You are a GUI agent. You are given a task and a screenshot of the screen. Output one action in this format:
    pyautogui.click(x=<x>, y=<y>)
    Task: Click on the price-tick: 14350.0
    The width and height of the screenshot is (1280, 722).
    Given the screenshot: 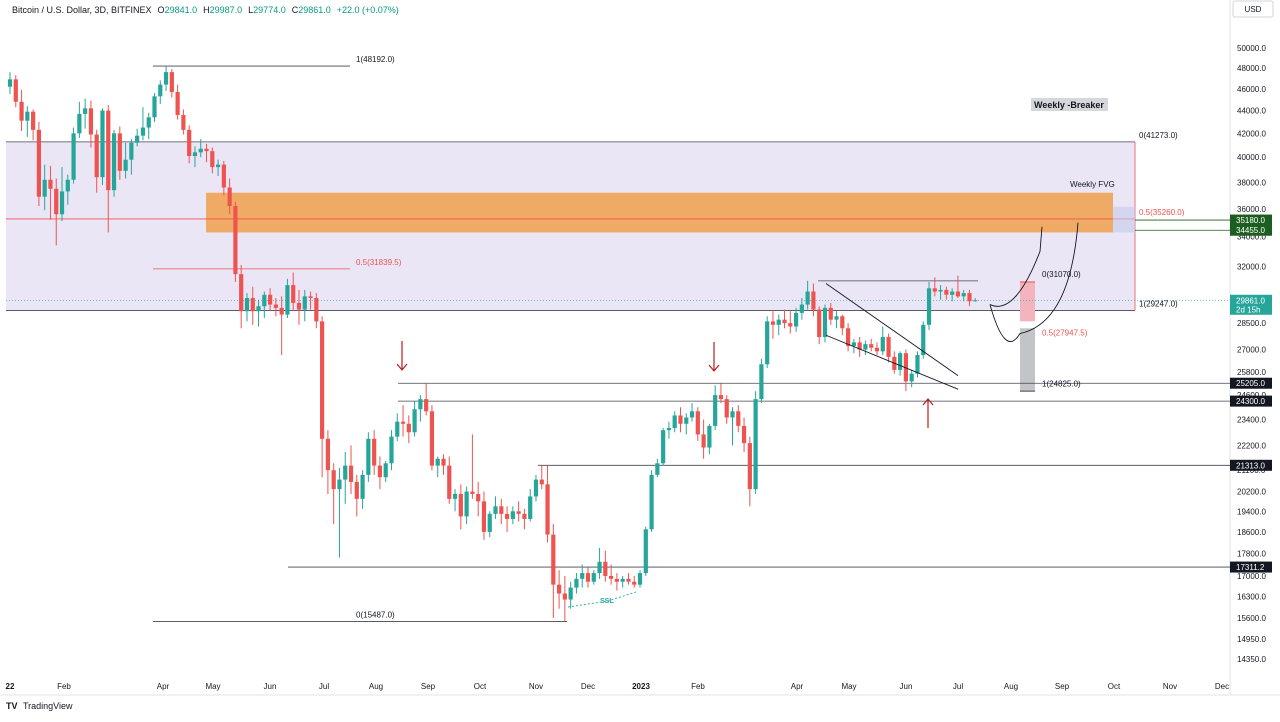 What is the action you would take?
    pyautogui.click(x=1251, y=659)
    